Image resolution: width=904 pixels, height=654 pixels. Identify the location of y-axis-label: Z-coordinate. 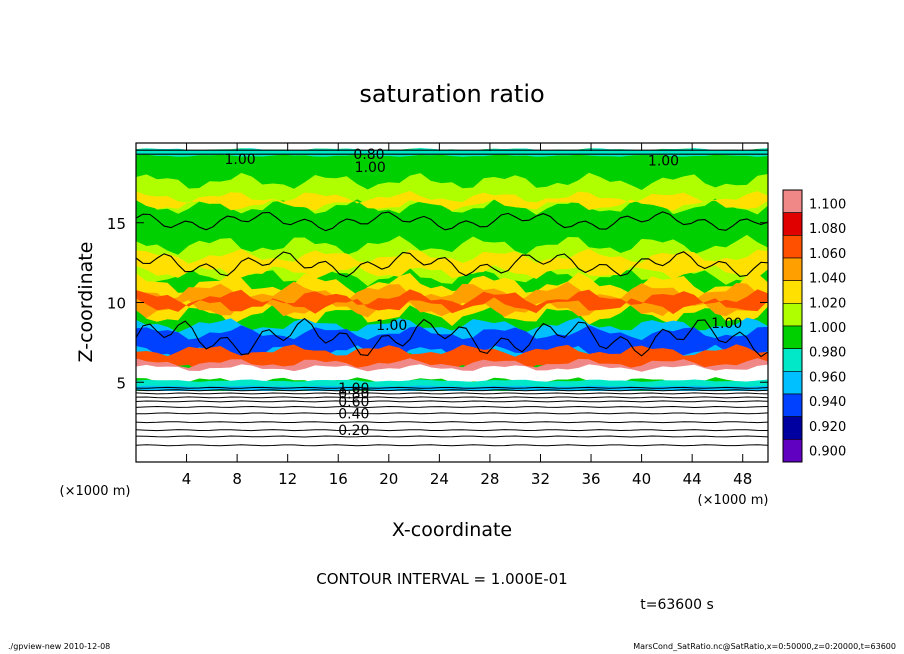
(86, 302).